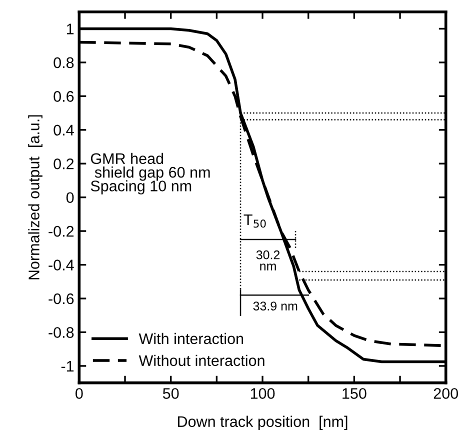 The image size is (463, 439). Describe the element at coordinates (61, 231) in the screenshot. I see `y-tick-label: -0.2` at that location.